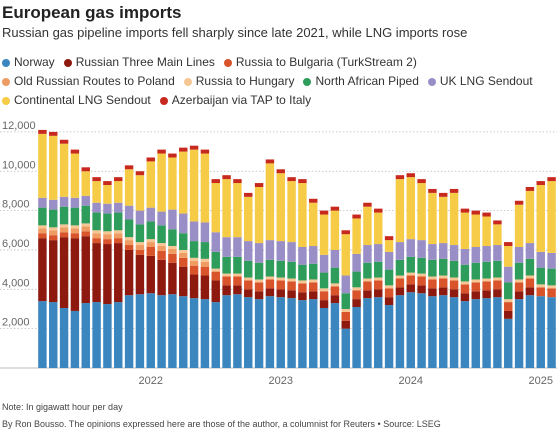 The image size is (558, 431). I want to click on legend-label: Old Russian Routes to Poland, so click(94, 81).